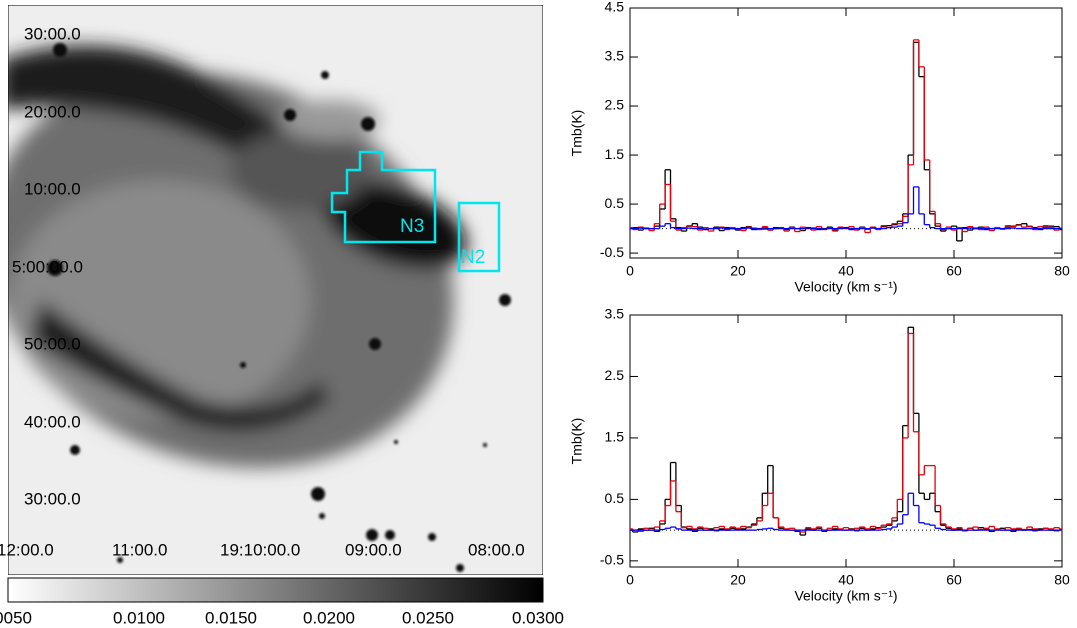  What do you see at coordinates (52, 188) in the screenshot?
I see `dec-label: 10:00.0` at bounding box center [52, 188].